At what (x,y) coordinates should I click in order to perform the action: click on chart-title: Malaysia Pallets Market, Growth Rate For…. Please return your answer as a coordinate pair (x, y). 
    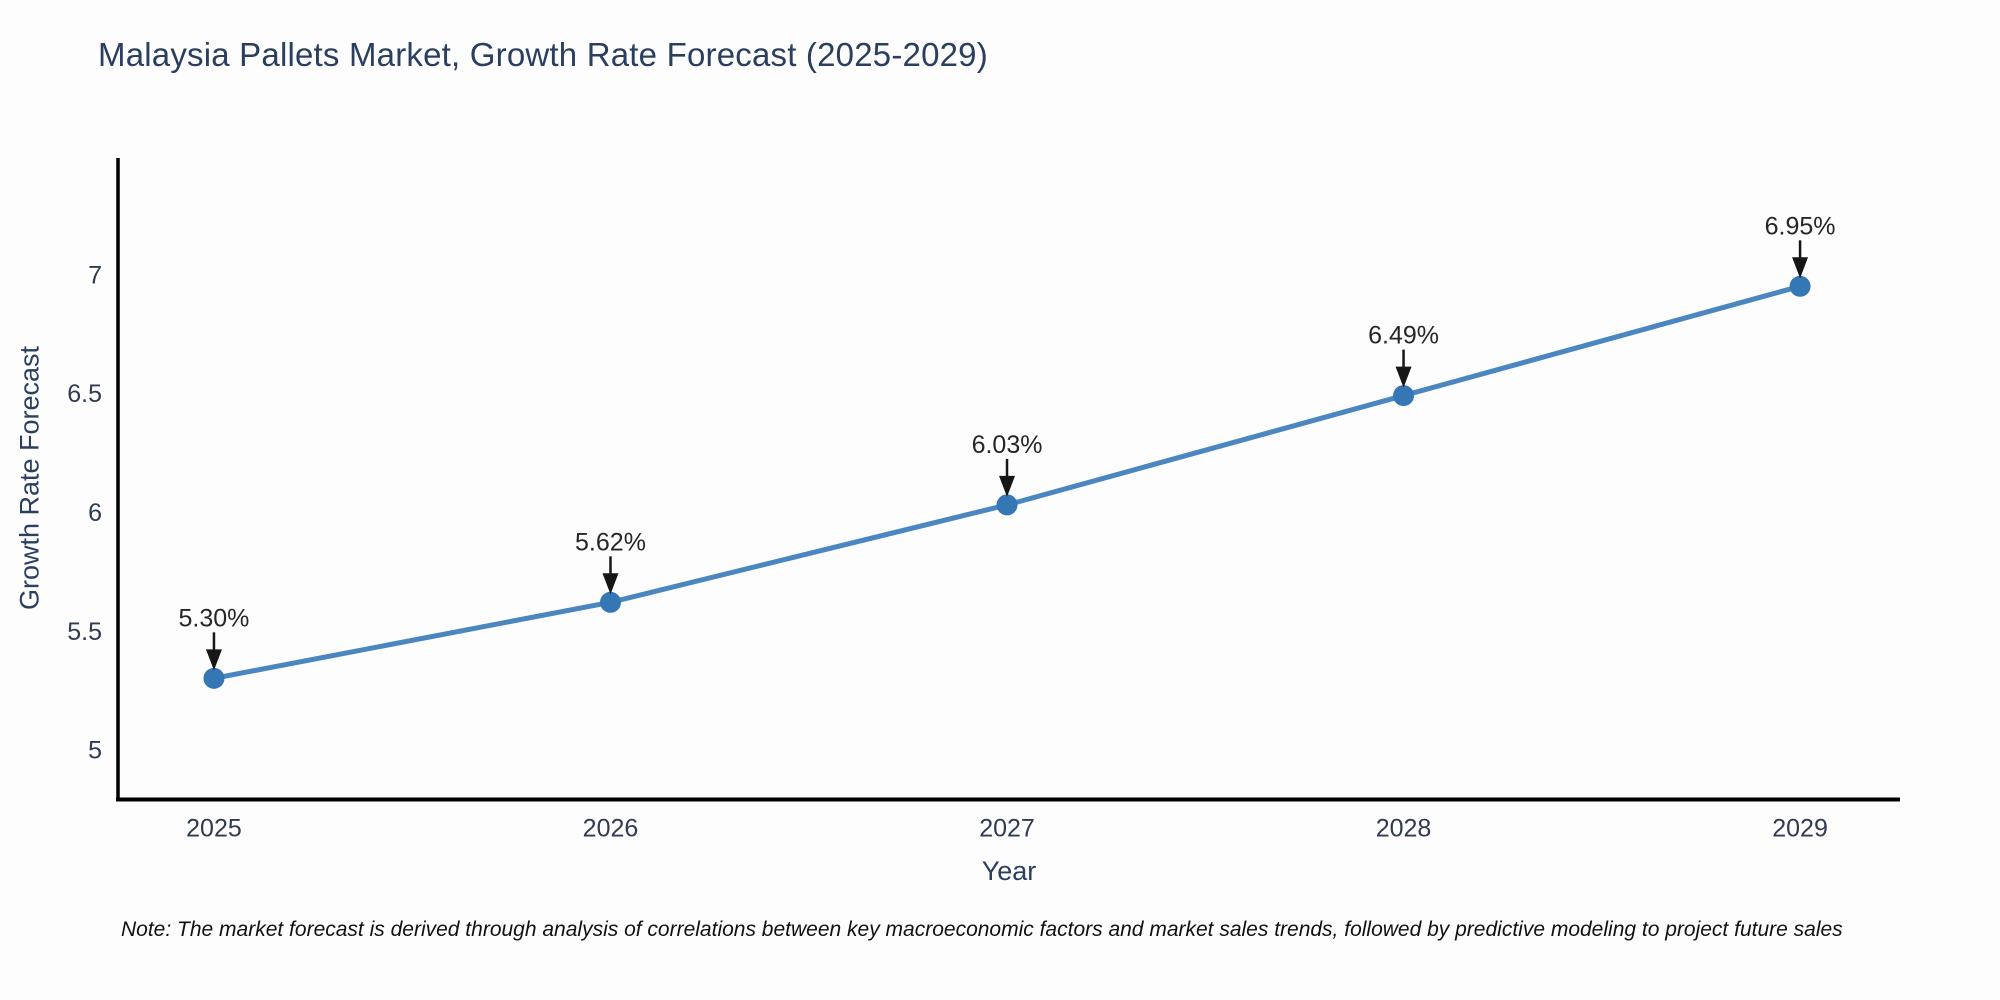
    Looking at the image, I should click on (543, 54).